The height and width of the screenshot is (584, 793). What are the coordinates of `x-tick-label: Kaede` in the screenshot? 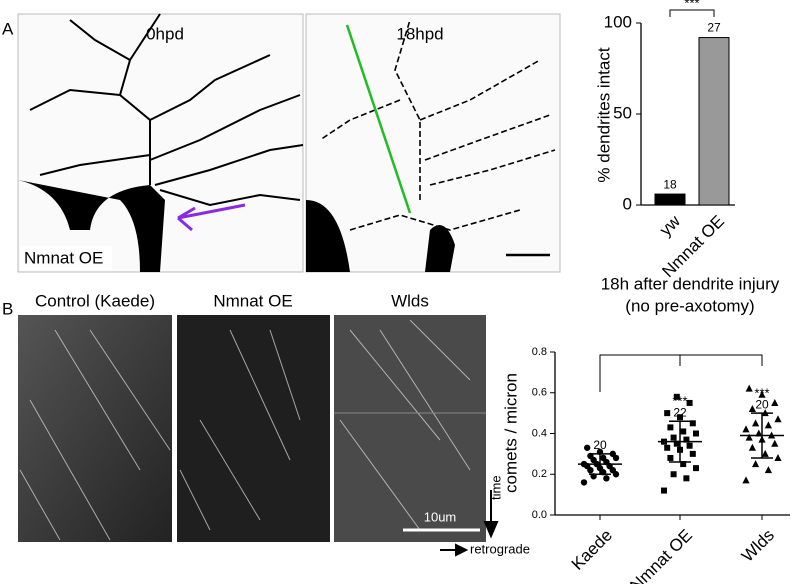 It's located at (592, 550).